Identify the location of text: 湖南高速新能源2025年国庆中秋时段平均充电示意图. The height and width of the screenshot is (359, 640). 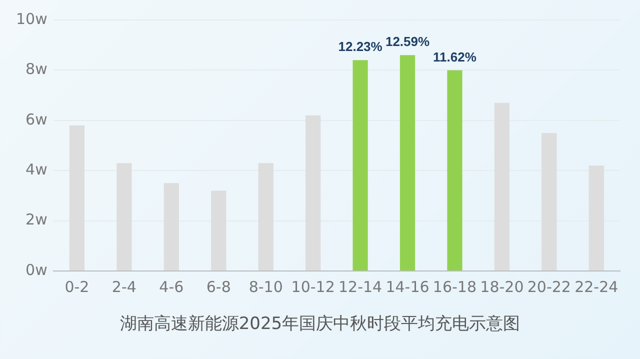
(320, 324).